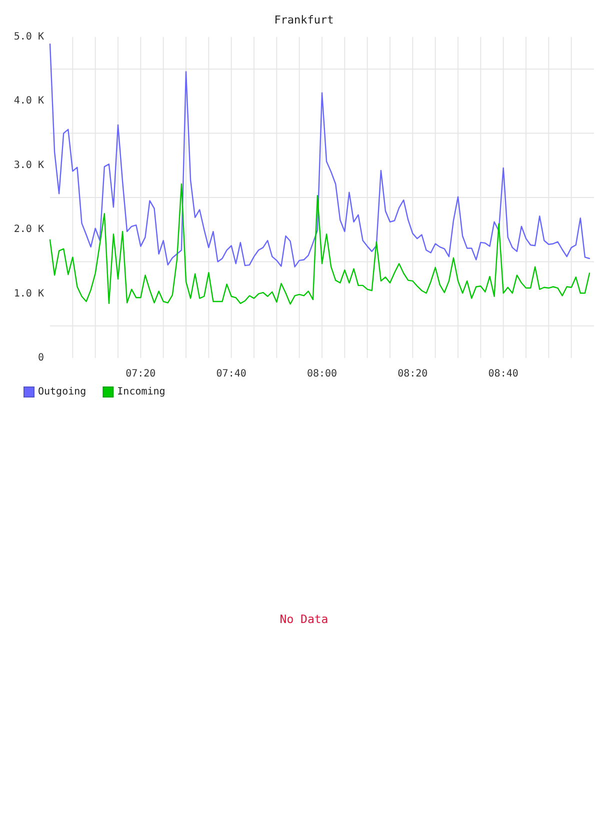 The height and width of the screenshot is (816, 608). What do you see at coordinates (29, 101) in the screenshot?
I see `y-tick-label: 4.0 K` at bounding box center [29, 101].